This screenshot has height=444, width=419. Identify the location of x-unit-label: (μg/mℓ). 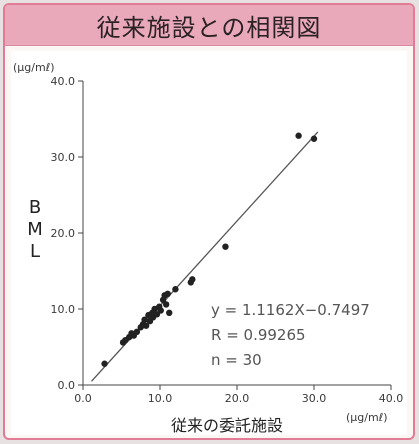
(367, 417).